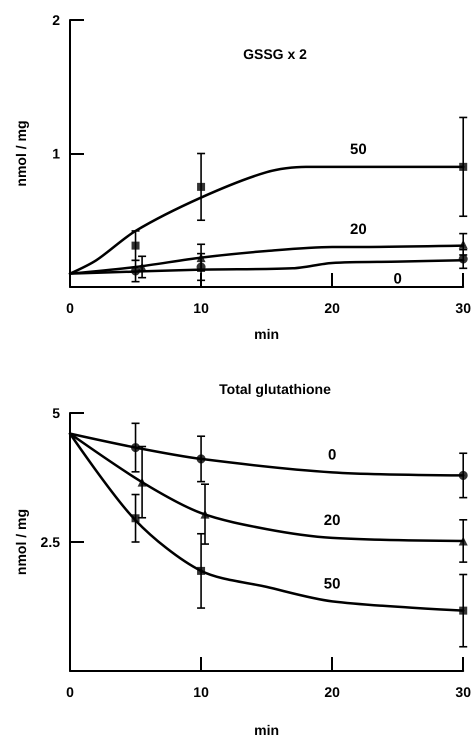 The image size is (474, 742). I want to click on text: GSSG x 2, so click(275, 54).